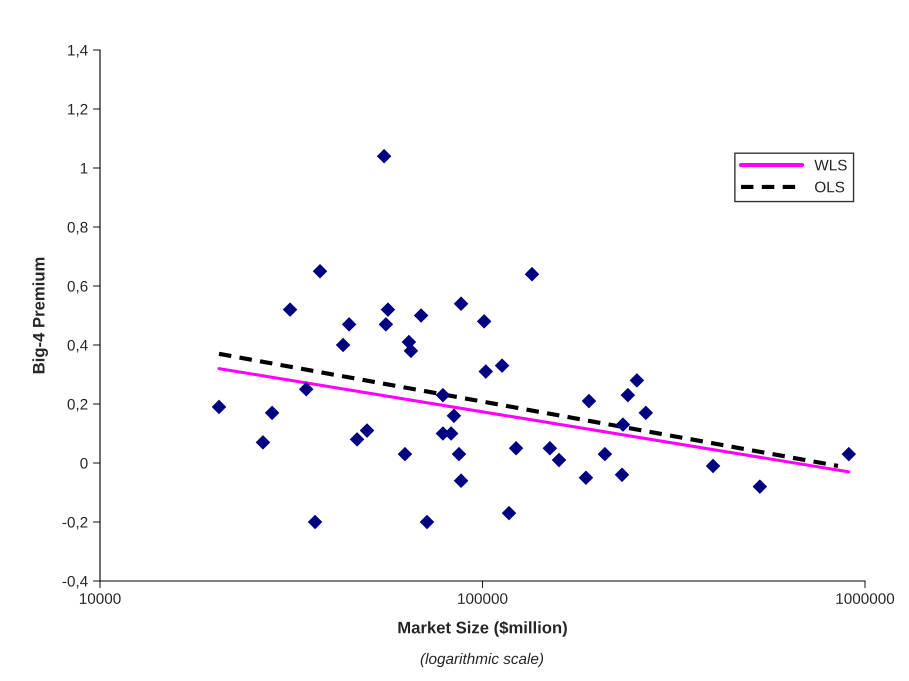 The height and width of the screenshot is (681, 909). What do you see at coordinates (78, 110) in the screenshot?
I see `y-tick-label: 1,2` at bounding box center [78, 110].